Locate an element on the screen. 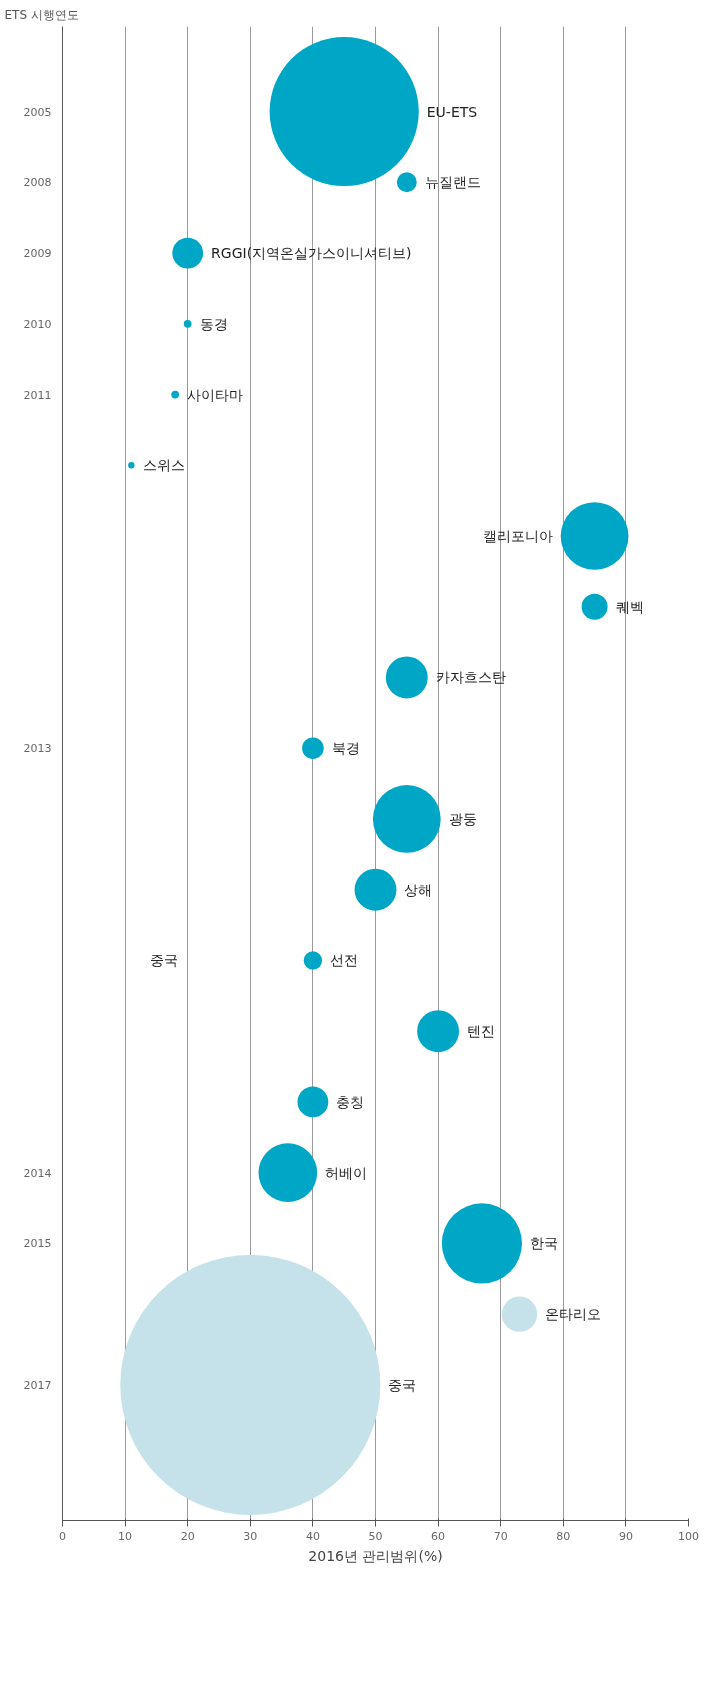 Image resolution: width=724 pixels, height=1702 pixels. x-tick-label: 40 is located at coordinates (312, 1536).